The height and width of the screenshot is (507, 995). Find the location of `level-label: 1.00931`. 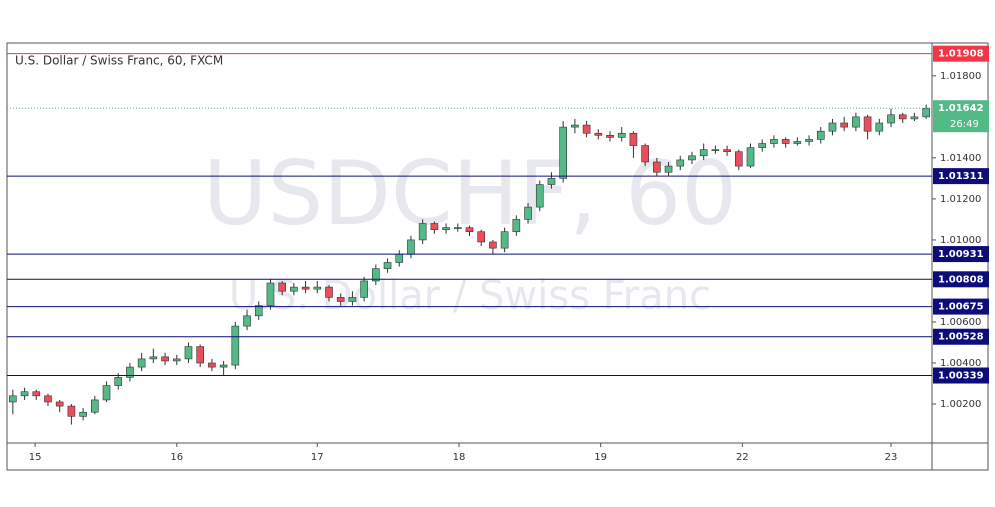

level-label: 1.00931 is located at coordinates (961, 254).